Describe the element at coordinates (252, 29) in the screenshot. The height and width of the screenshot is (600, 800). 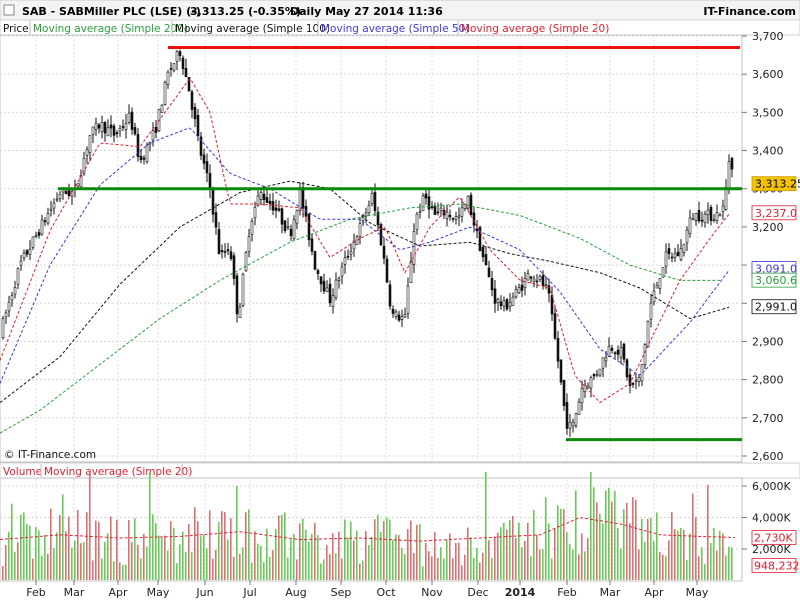
I see `legend-ma100: Moving average (Simple 100)` at that location.